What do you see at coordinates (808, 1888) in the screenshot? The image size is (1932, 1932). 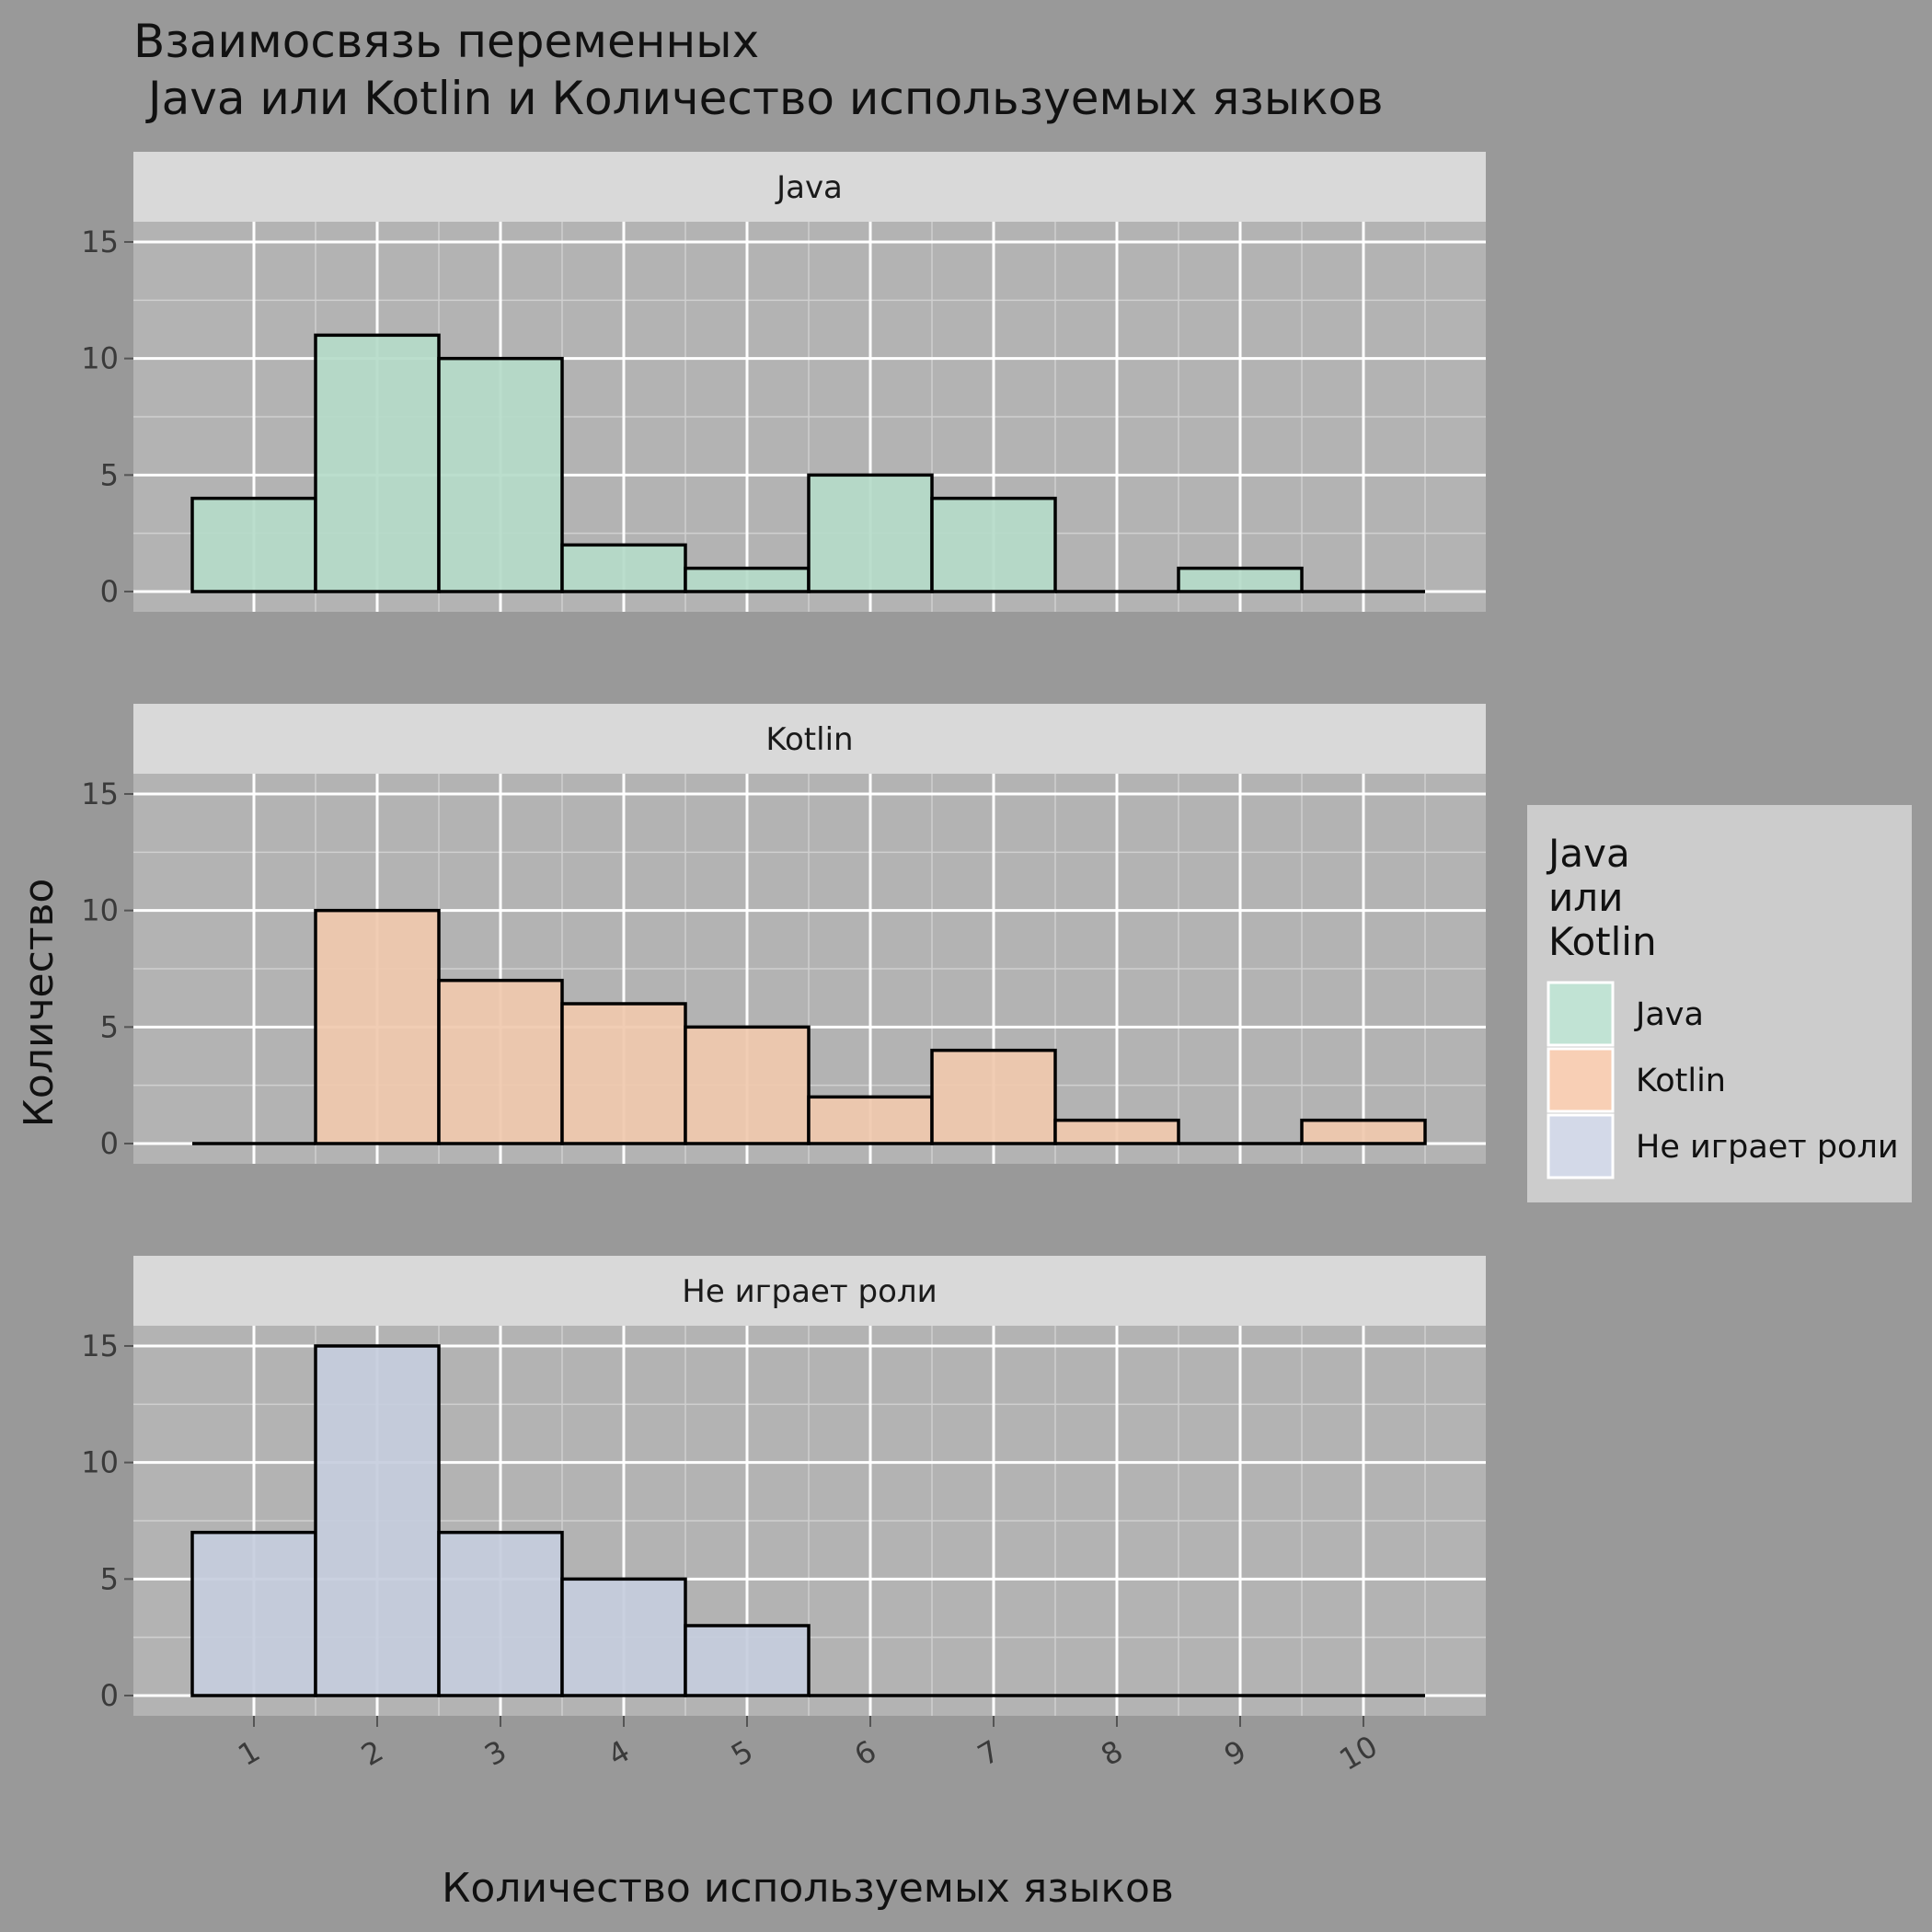 I see `x-axis-title: Количество используемых языков` at bounding box center [808, 1888].